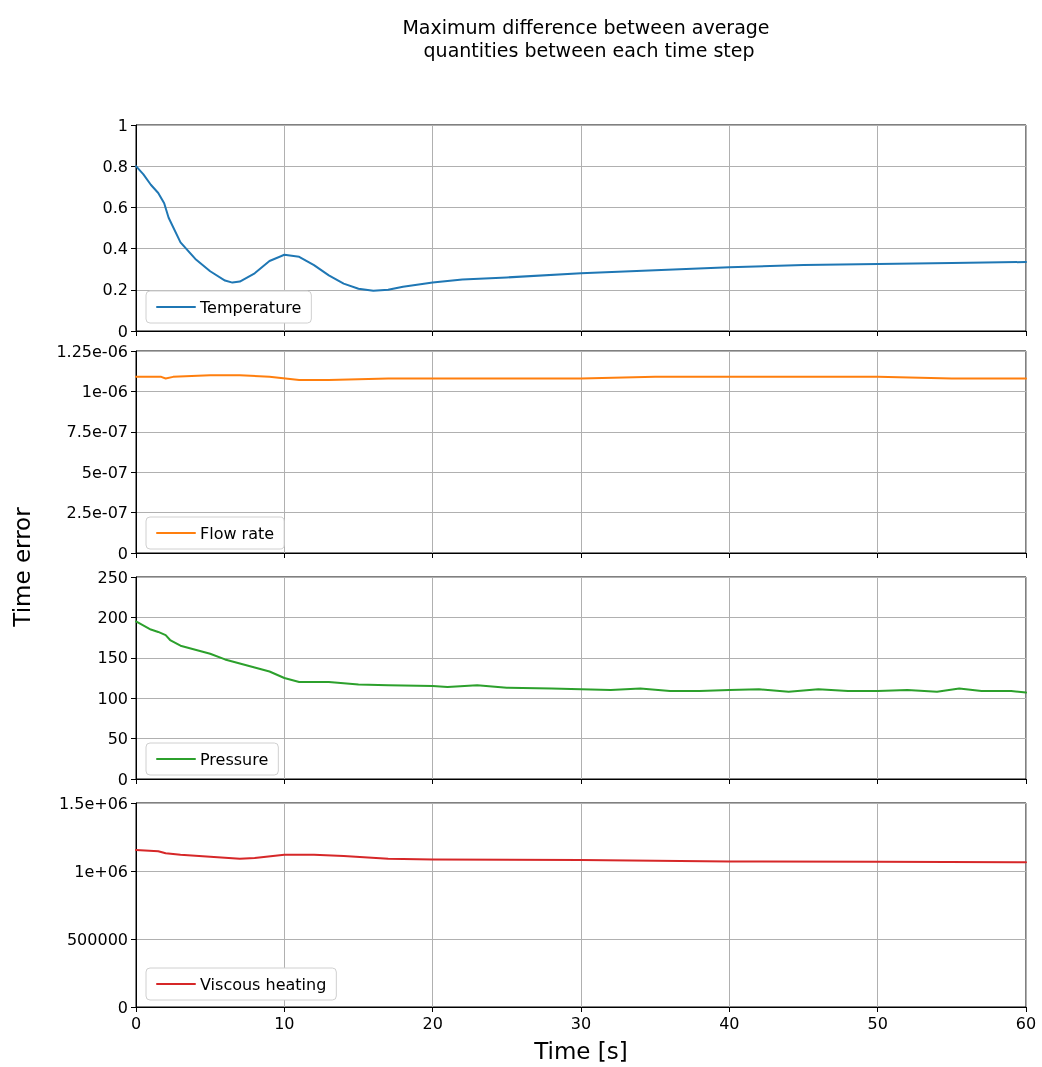 The height and width of the screenshot is (1067, 1042). What do you see at coordinates (729, 1023) in the screenshot?
I see `x-tick-label: 40` at bounding box center [729, 1023].